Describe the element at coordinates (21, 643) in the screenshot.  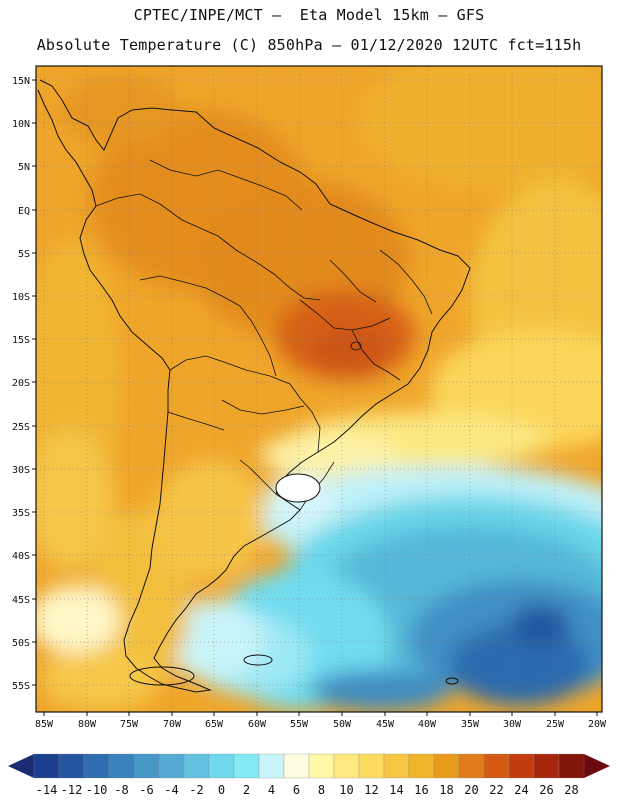
I see `lat-label: 50S` at that location.